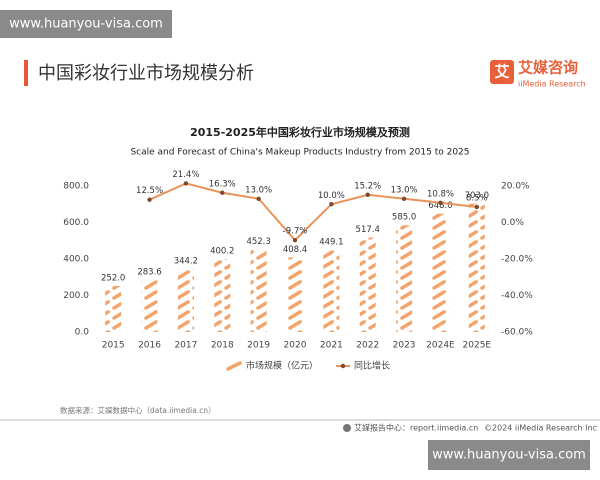  Describe the element at coordinates (82, 333) in the screenshot. I see `y-tick-label: 0.0` at that location.